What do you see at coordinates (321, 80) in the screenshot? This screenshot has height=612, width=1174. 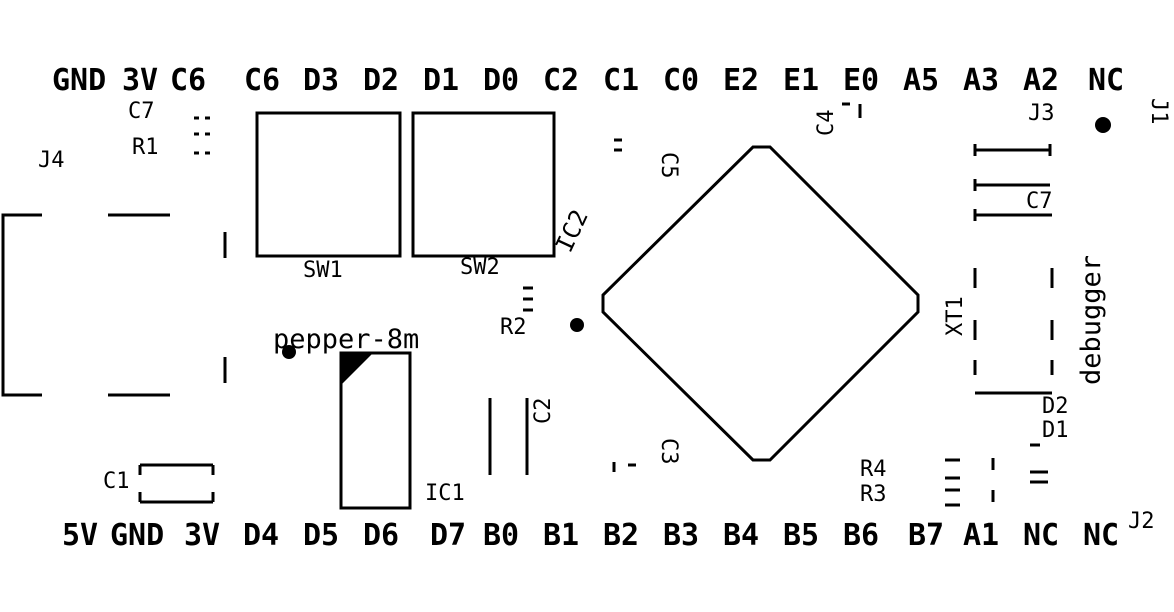 I see `top-pin-label: D3` at bounding box center [321, 80].